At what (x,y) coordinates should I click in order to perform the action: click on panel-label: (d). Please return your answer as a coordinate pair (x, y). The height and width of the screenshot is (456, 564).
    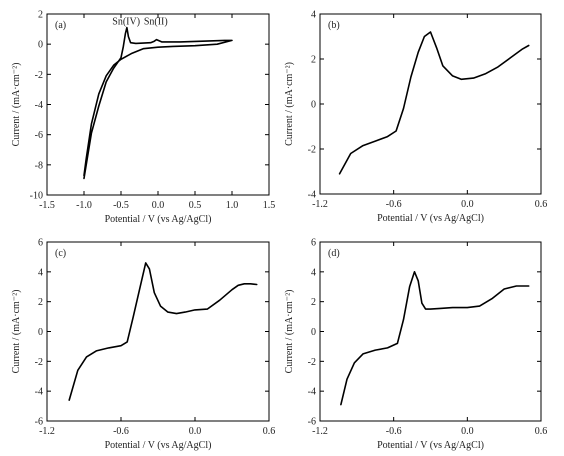
    Looking at the image, I should click on (334, 253).